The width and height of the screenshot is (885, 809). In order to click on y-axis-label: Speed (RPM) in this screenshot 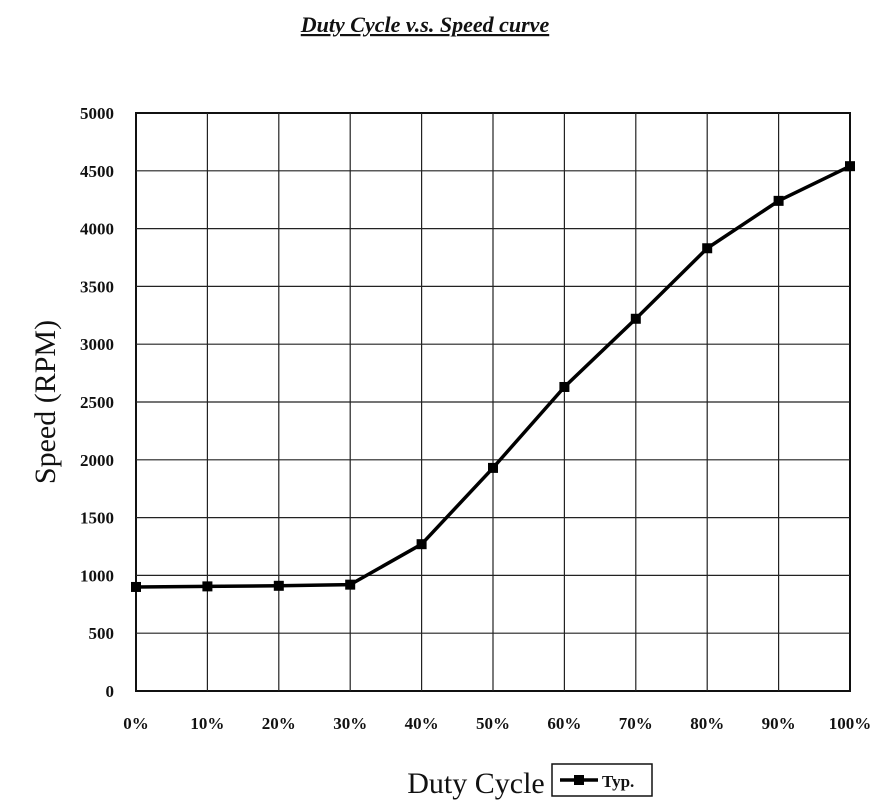, I will do `click(45, 402)`.